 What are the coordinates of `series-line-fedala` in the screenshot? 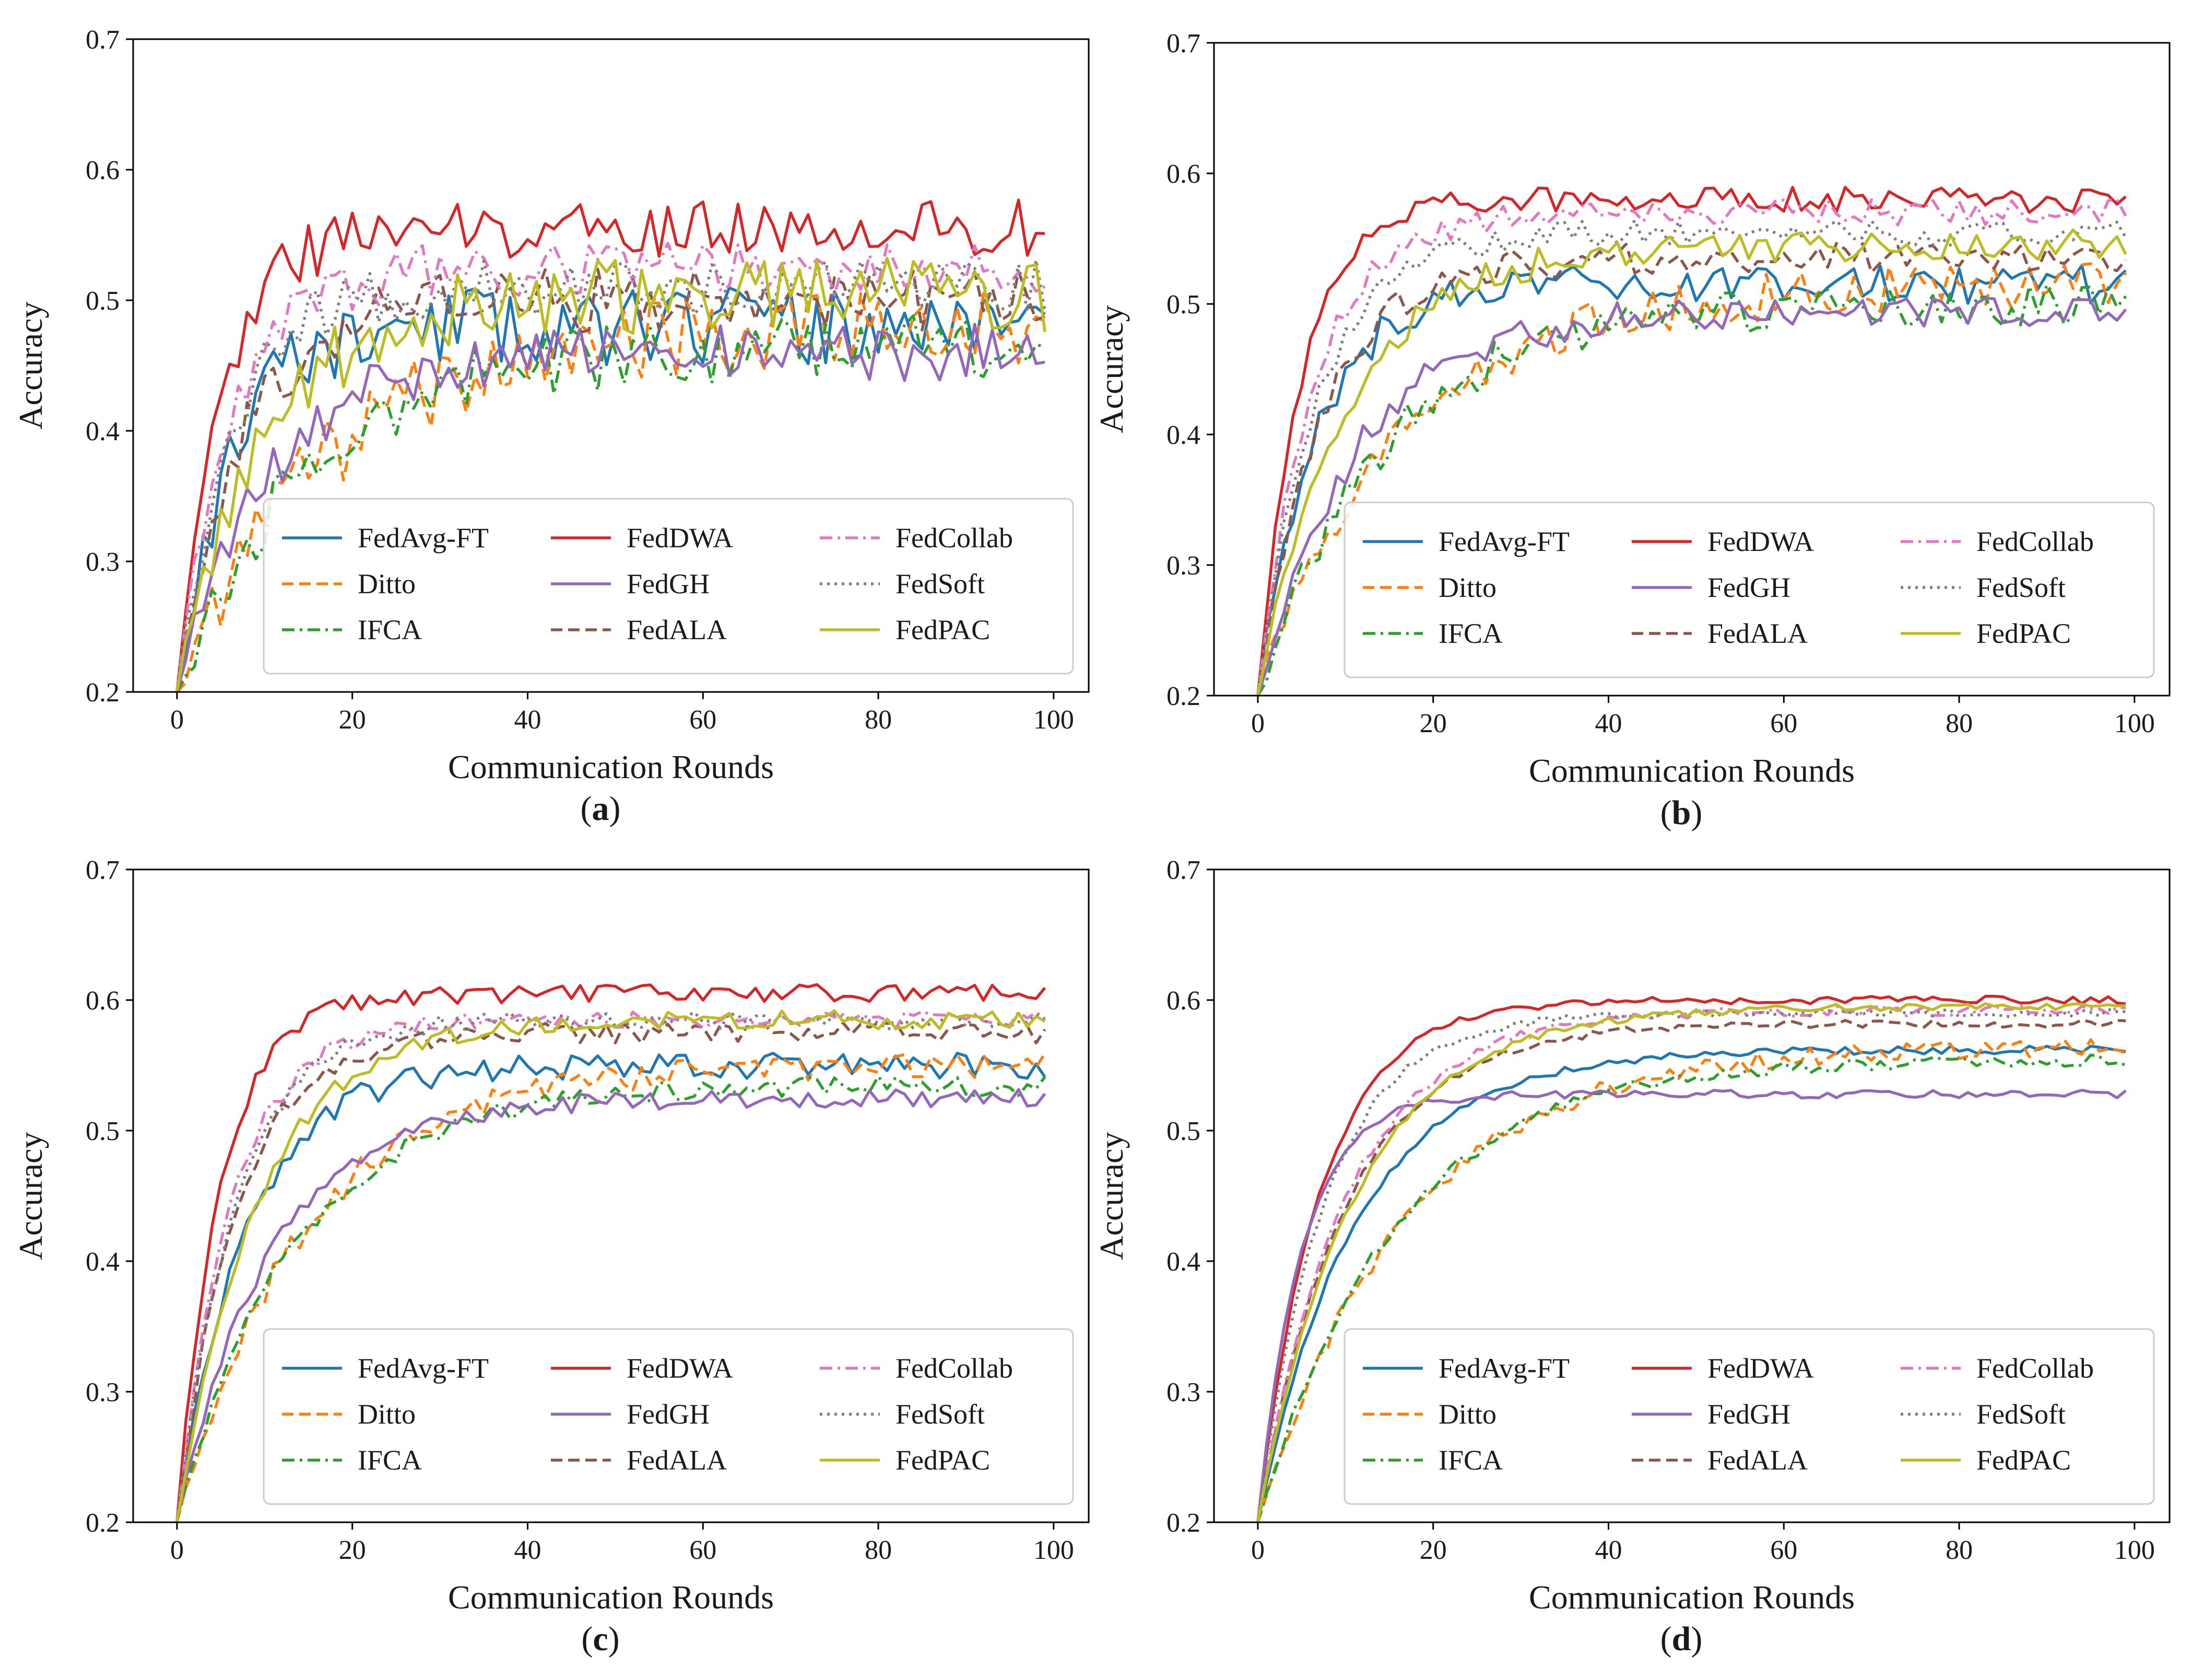 It's located at (610, 479).